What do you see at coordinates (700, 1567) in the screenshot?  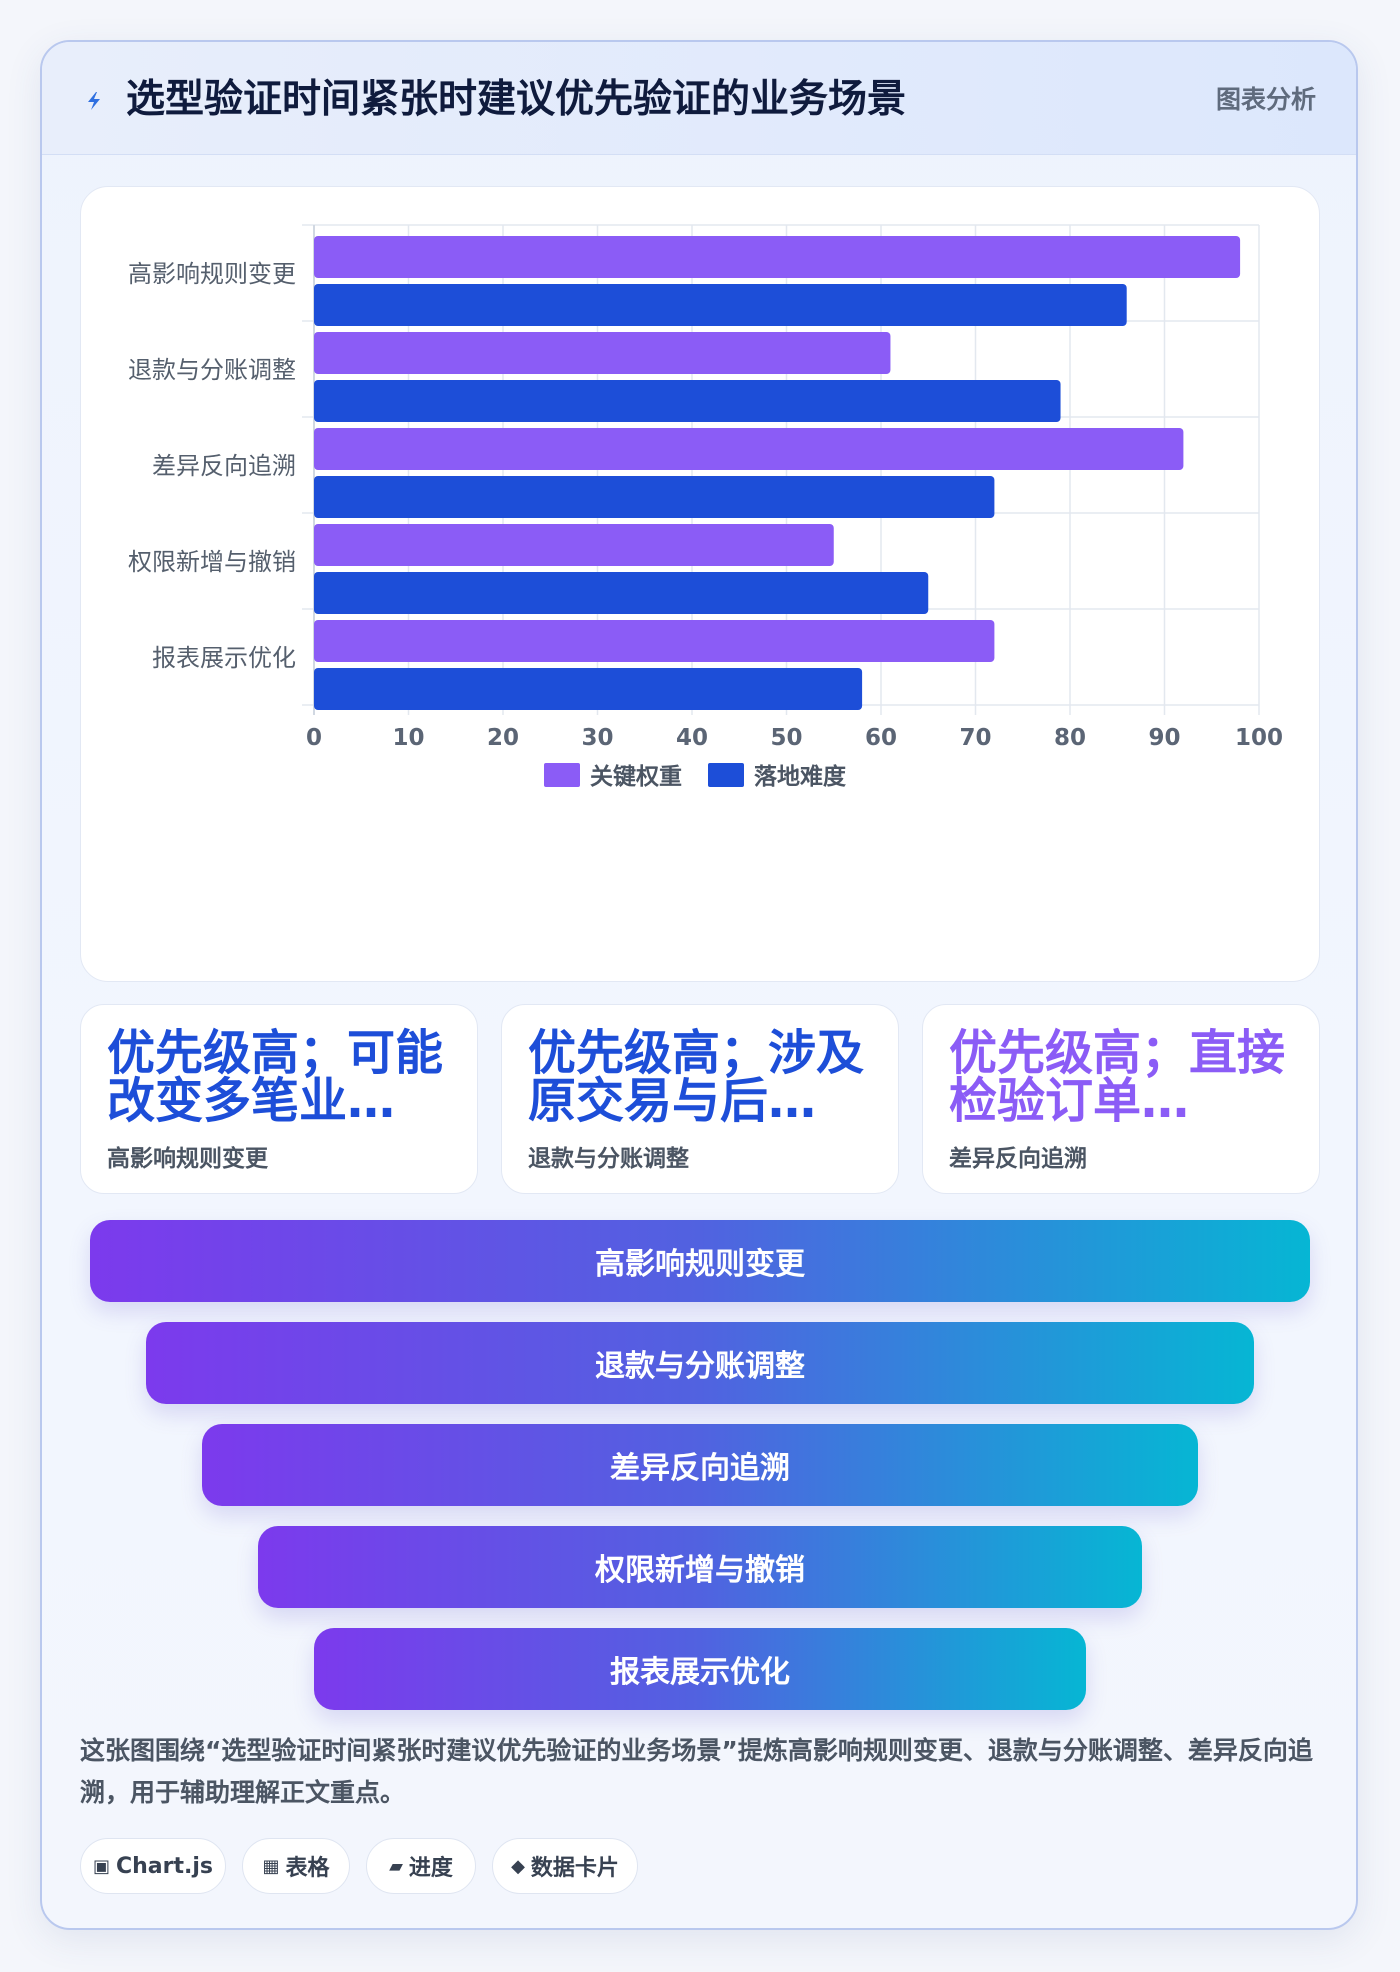 I see `funnel-stage: 权限新增与撤销` at bounding box center [700, 1567].